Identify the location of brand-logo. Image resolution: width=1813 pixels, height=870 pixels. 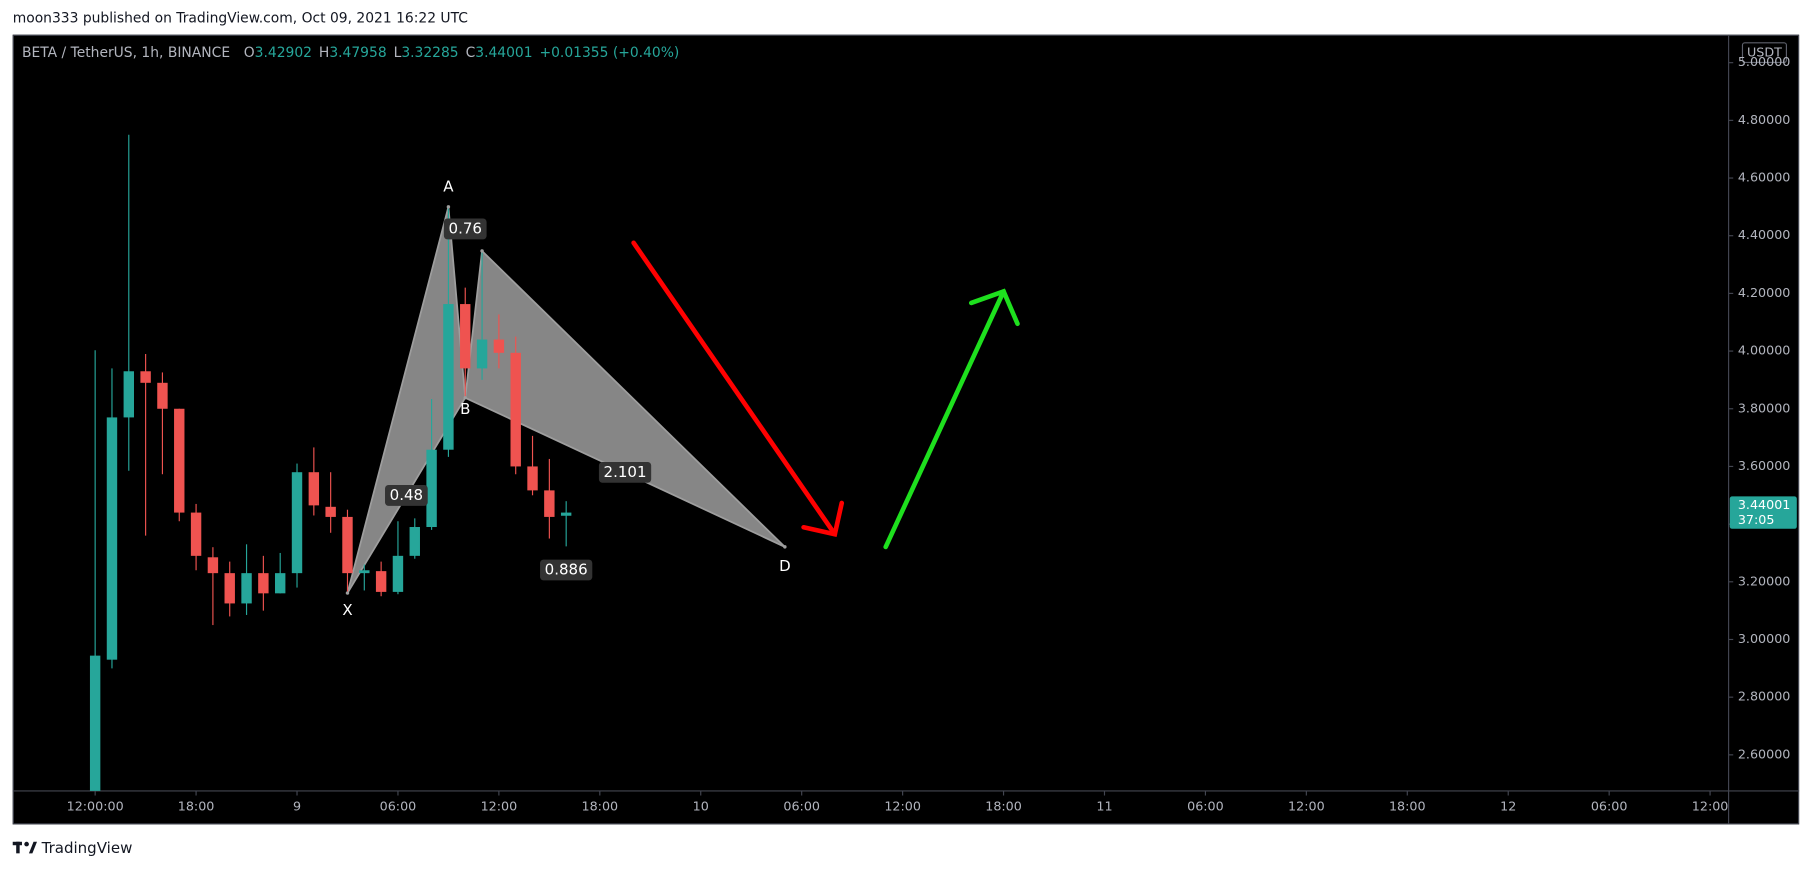
(24, 847).